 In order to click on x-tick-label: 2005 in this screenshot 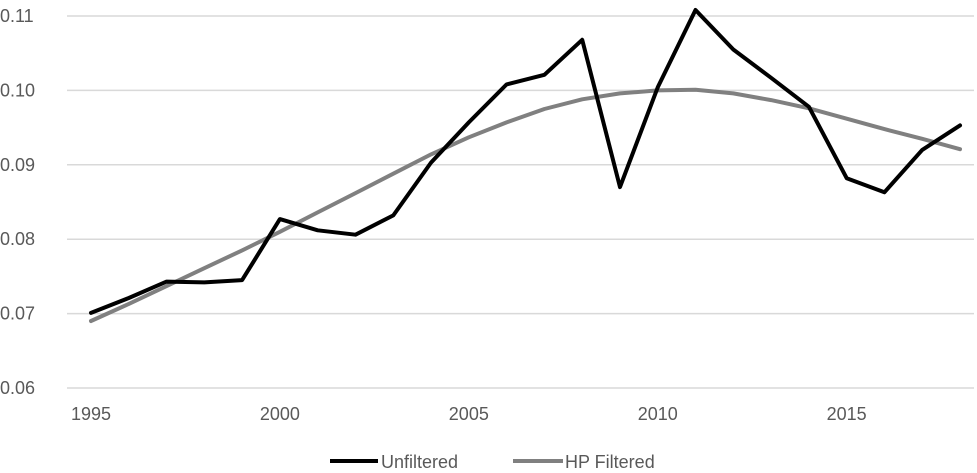, I will do `click(469, 414)`.